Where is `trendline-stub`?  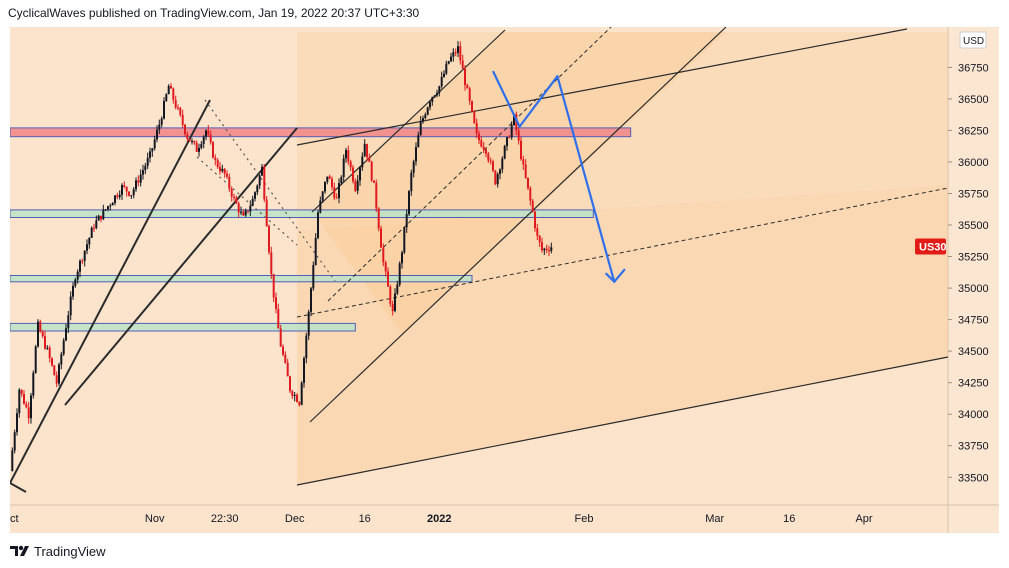
trendline-stub is located at coordinates (18, 487).